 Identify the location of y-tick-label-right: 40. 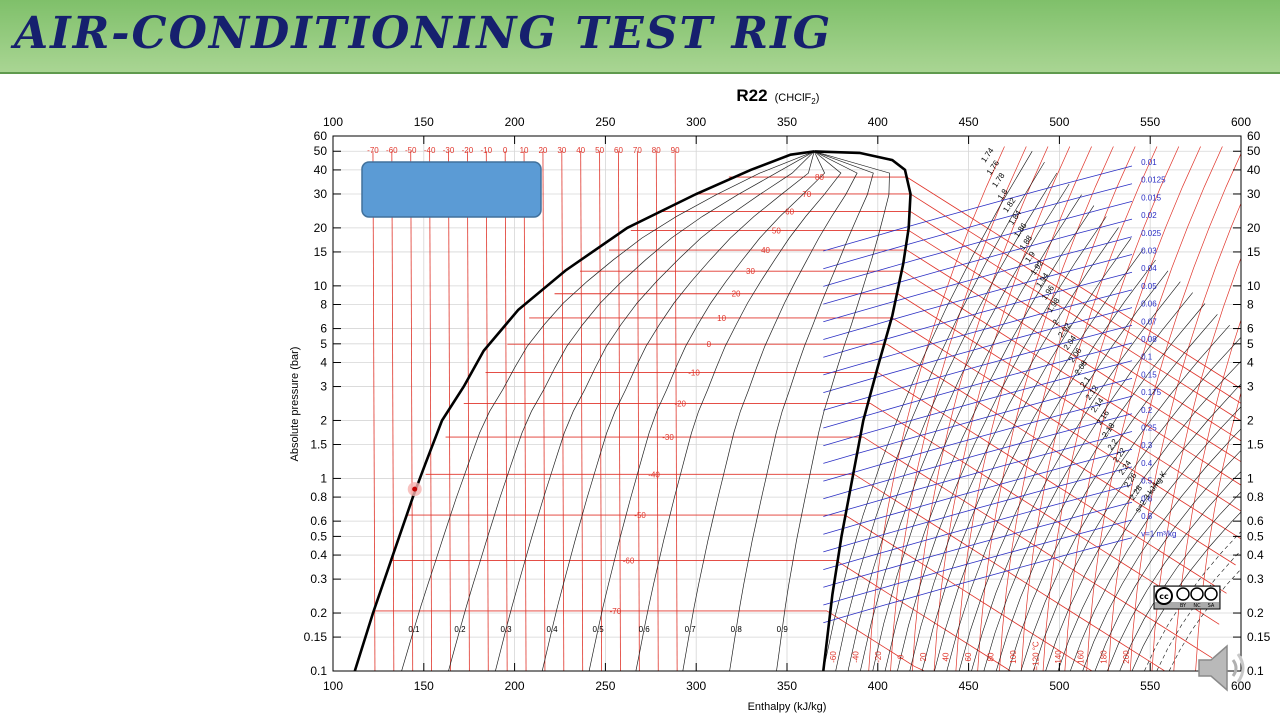
(1254, 170).